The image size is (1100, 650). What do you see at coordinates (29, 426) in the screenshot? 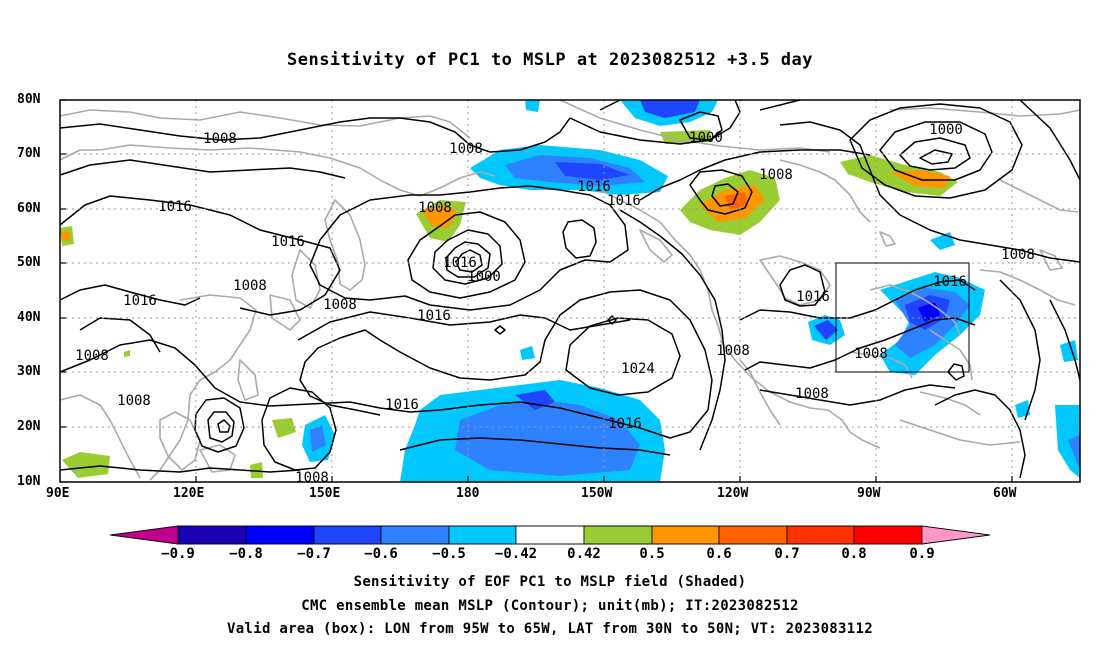
I see `lat-label-20n: 20N` at bounding box center [29, 426].